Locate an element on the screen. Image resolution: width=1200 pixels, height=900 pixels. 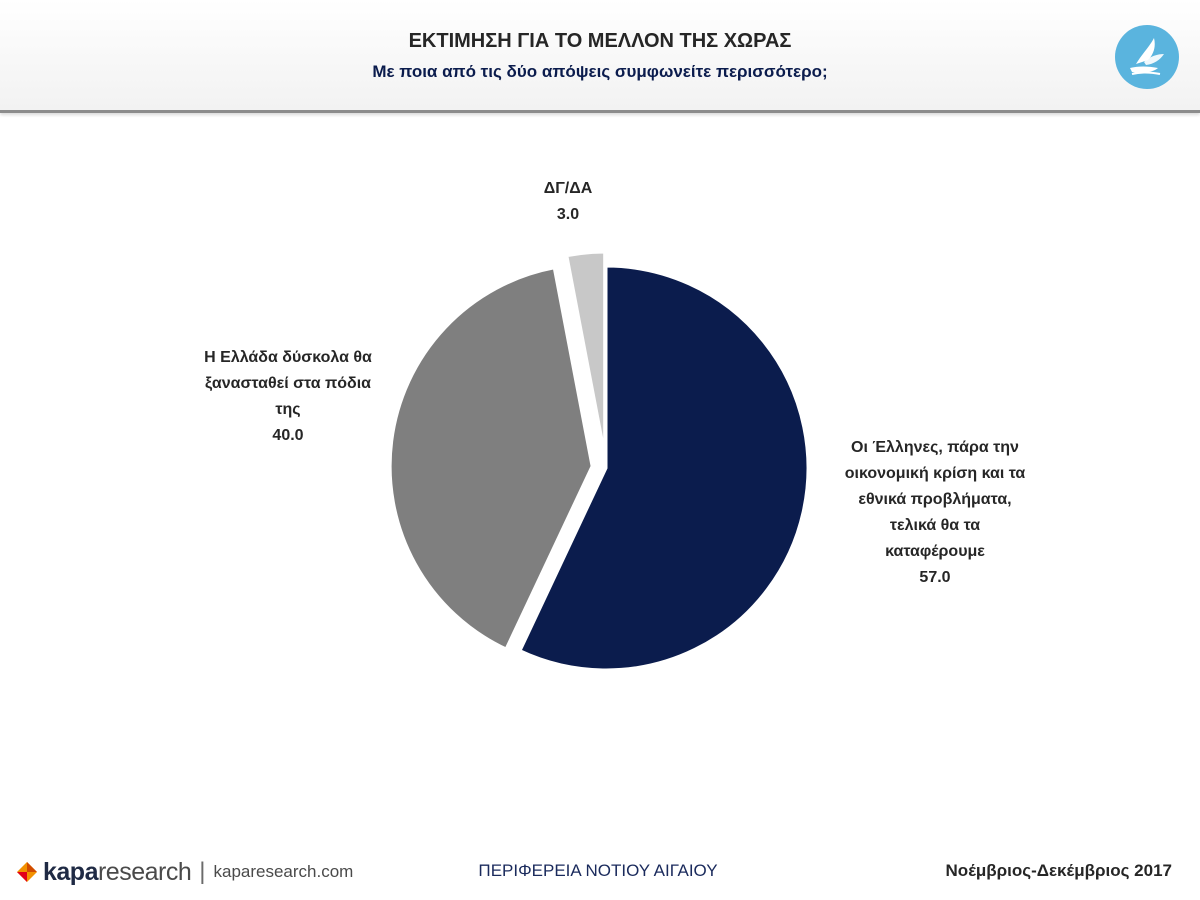
slice-label-line: εθνικά προβλήματα, is located at coordinates (934, 499).